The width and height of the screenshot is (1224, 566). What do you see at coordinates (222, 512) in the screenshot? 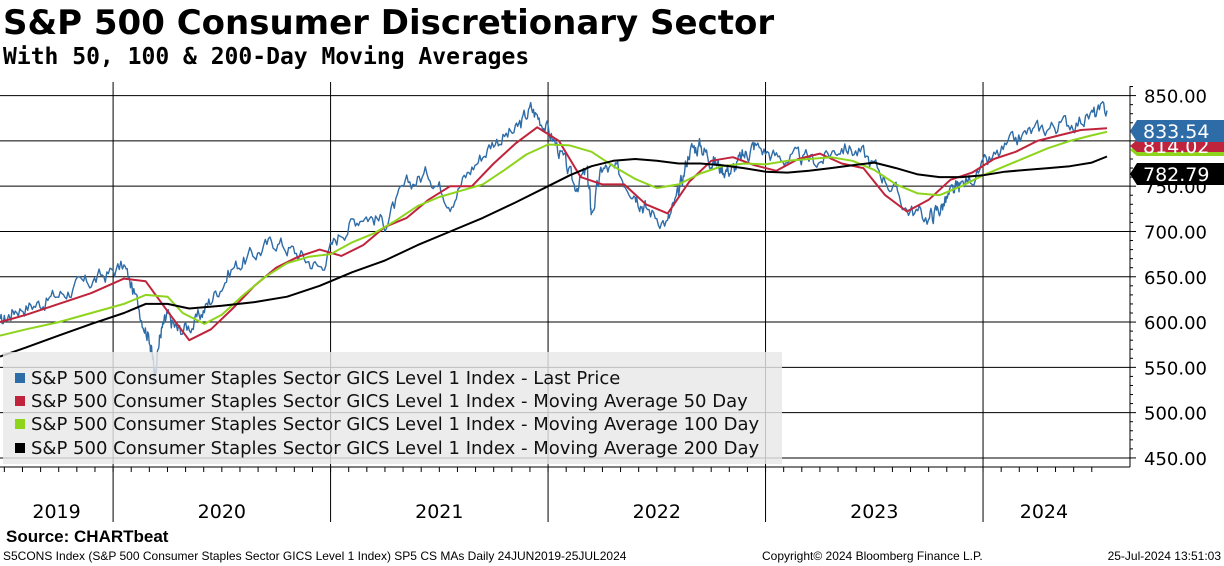
I see `x-year-label: 2020` at bounding box center [222, 512].